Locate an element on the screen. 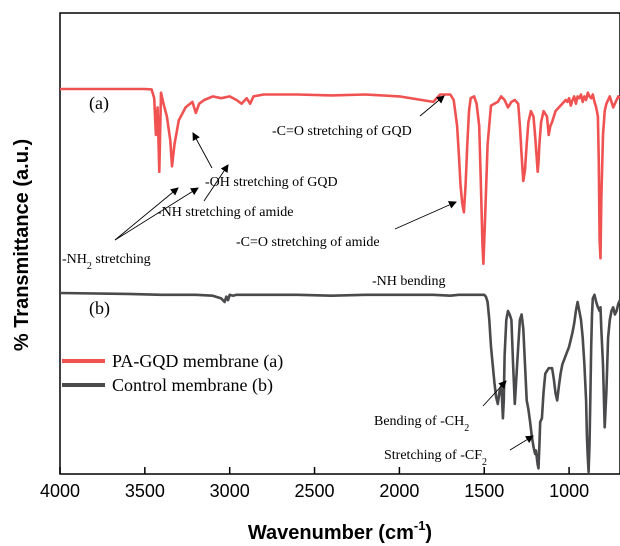  annotation-nh-bend: -NH bending is located at coordinates (409, 281).